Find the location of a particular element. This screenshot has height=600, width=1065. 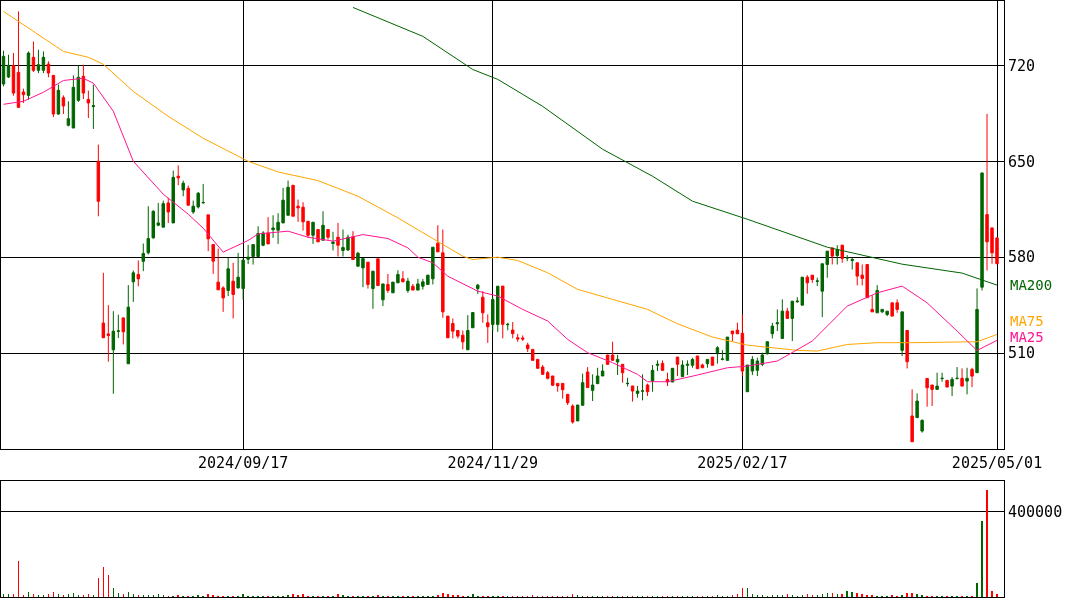

series-label: MA200 is located at coordinates (1031, 285).